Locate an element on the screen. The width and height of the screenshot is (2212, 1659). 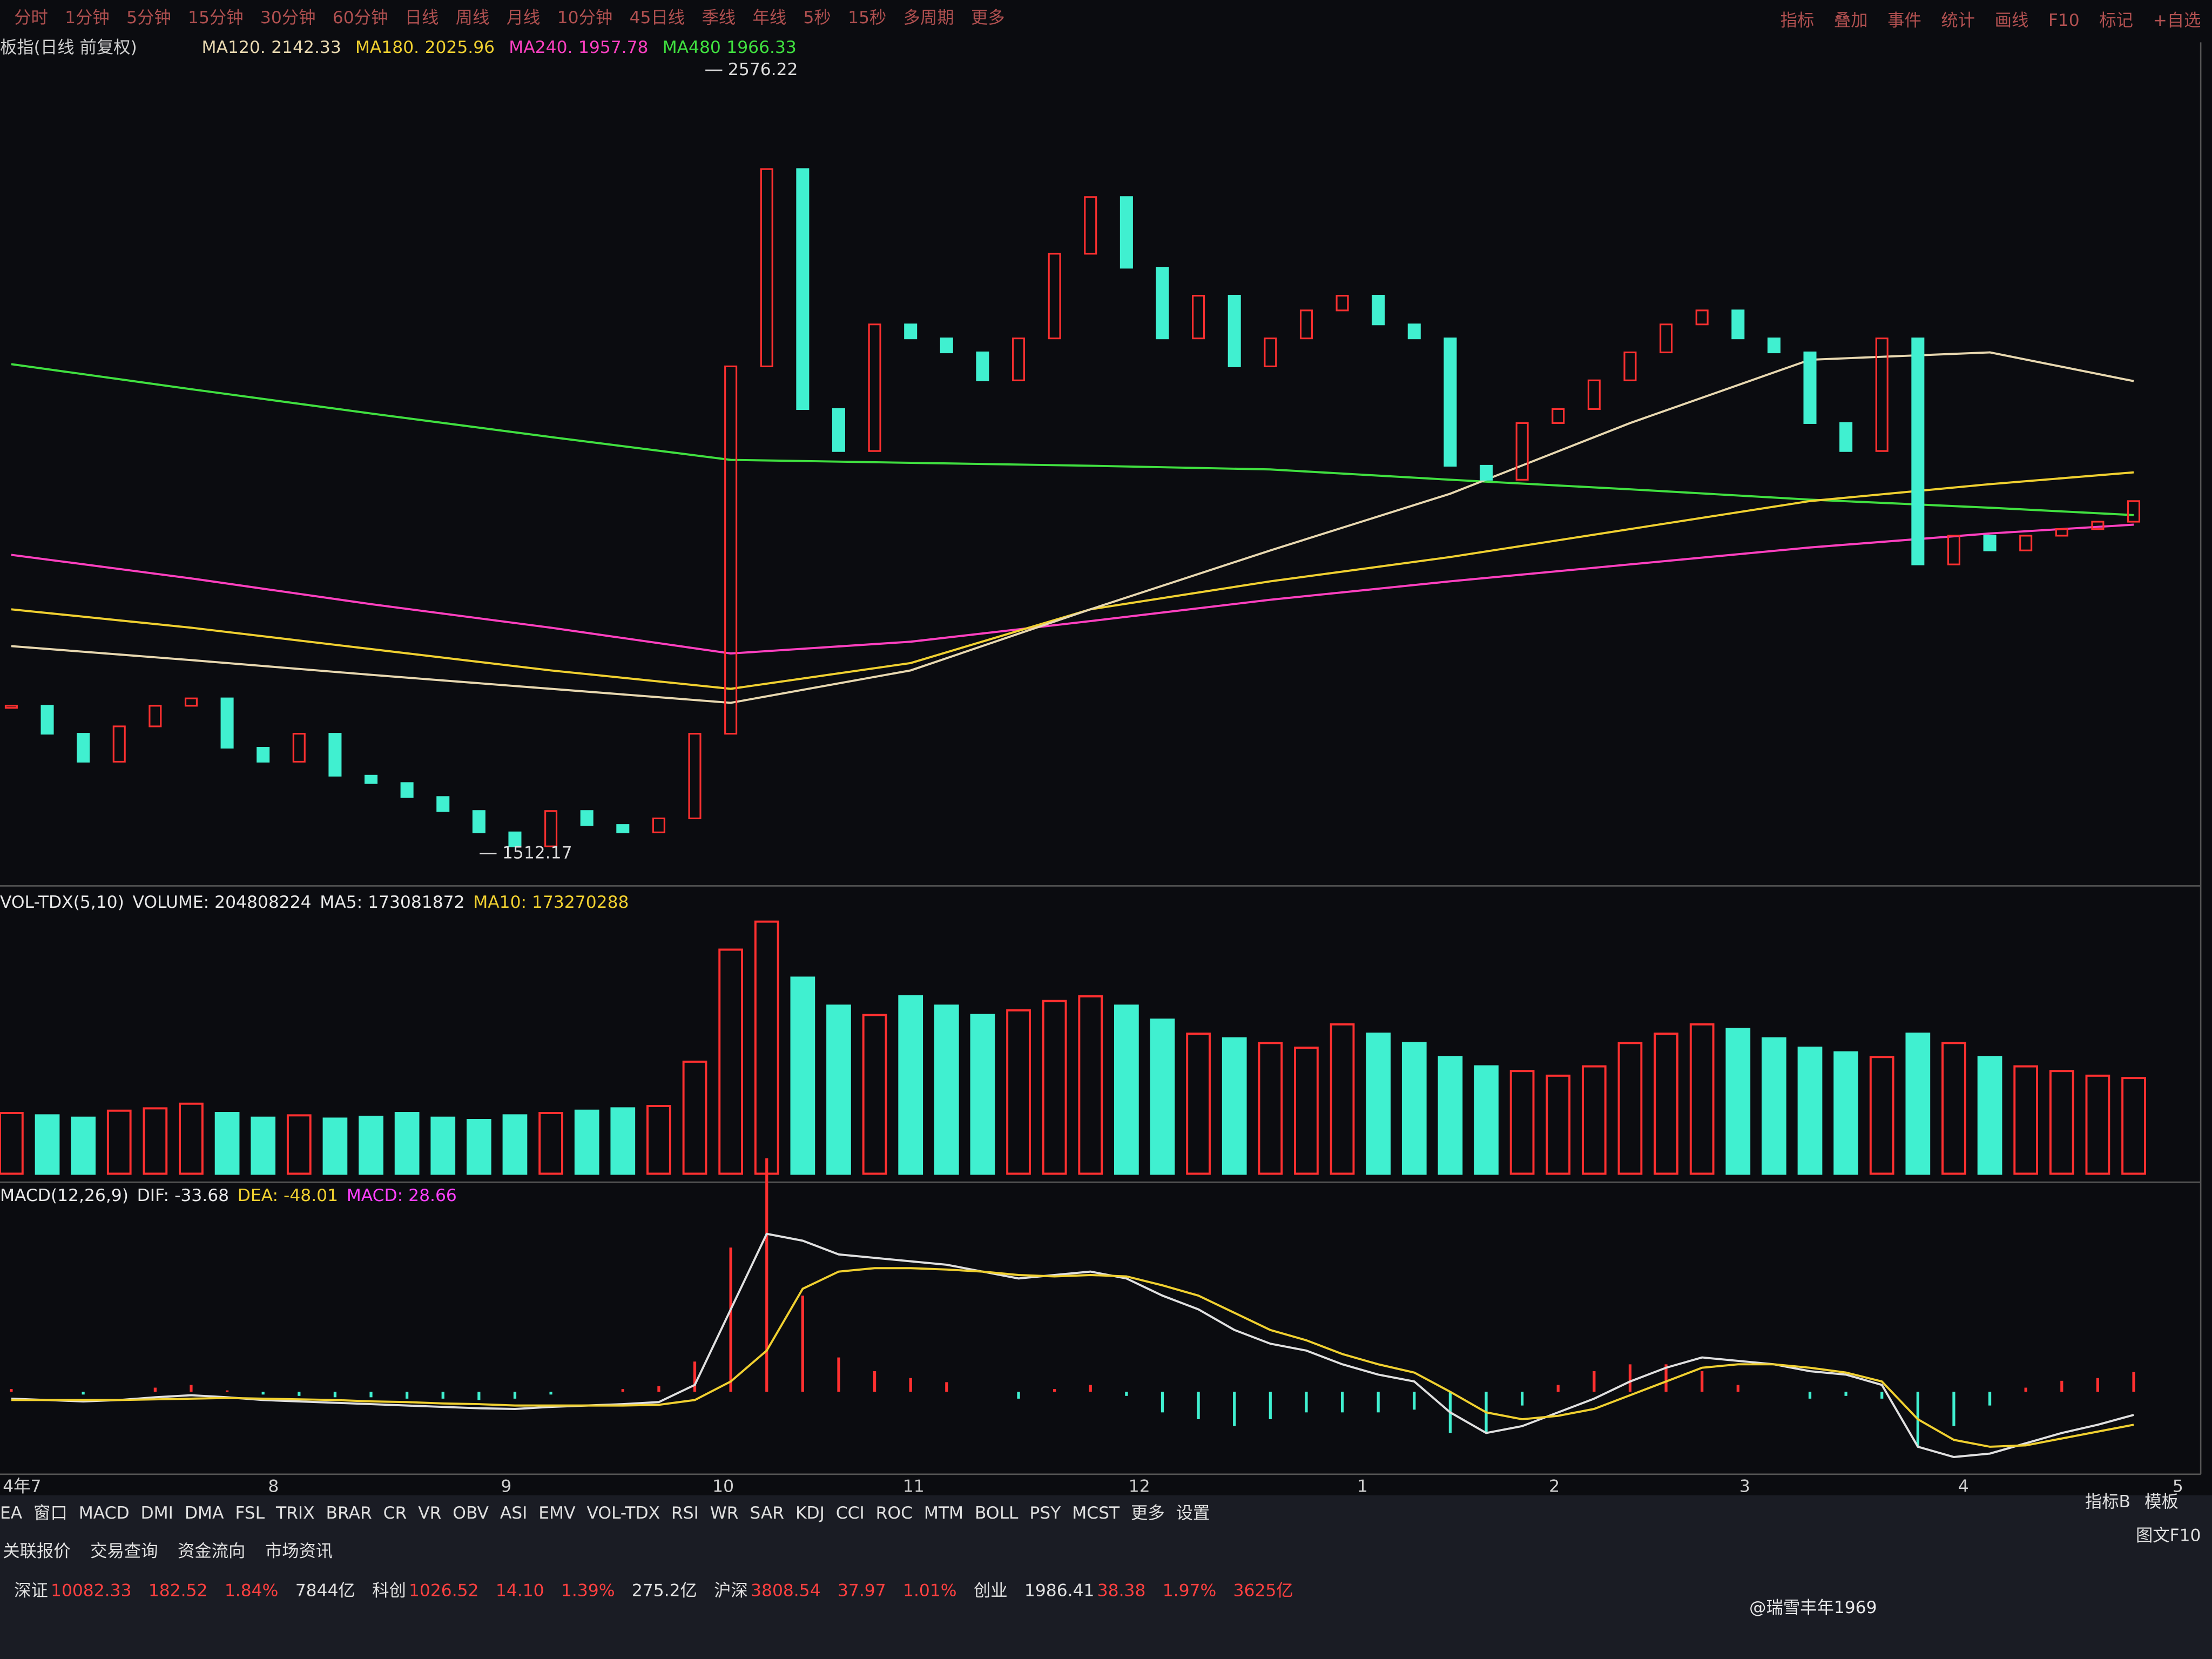
ma-line is located at coordinates (1072, 439).